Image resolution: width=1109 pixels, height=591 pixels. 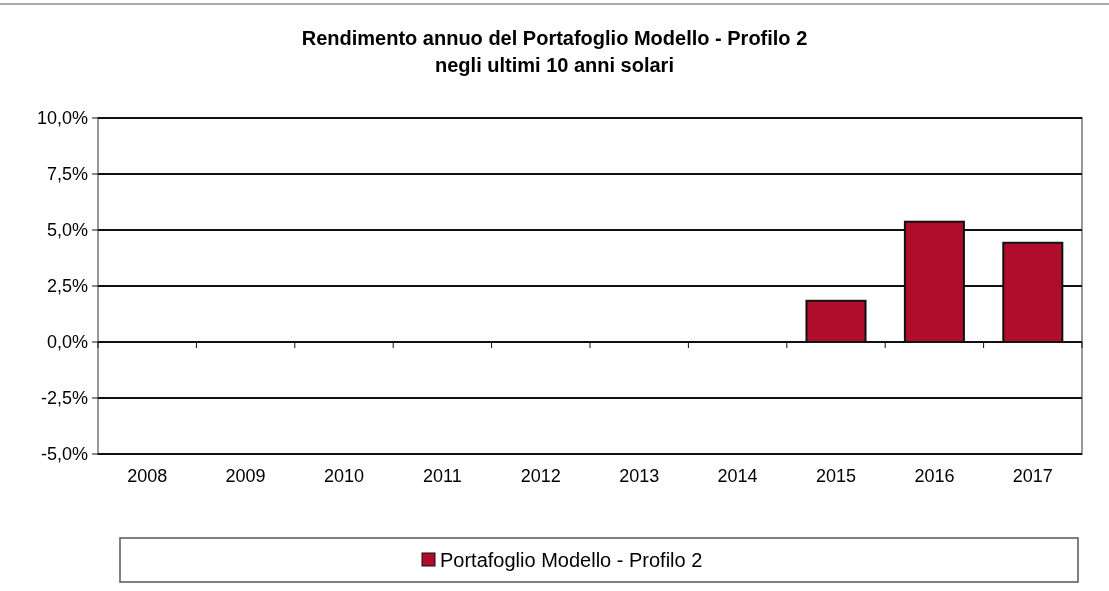 What do you see at coordinates (554, 51) in the screenshot?
I see `chart-title: Rendimento annuo del Portafoglio Modello - Profilo 2 negli ultimi 10 anni solari` at bounding box center [554, 51].